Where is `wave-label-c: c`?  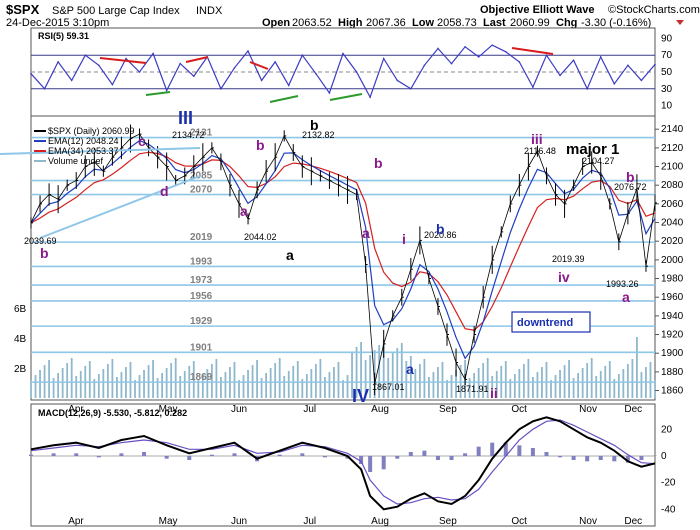 wave-label-c: c is located at coordinates (142, 141).